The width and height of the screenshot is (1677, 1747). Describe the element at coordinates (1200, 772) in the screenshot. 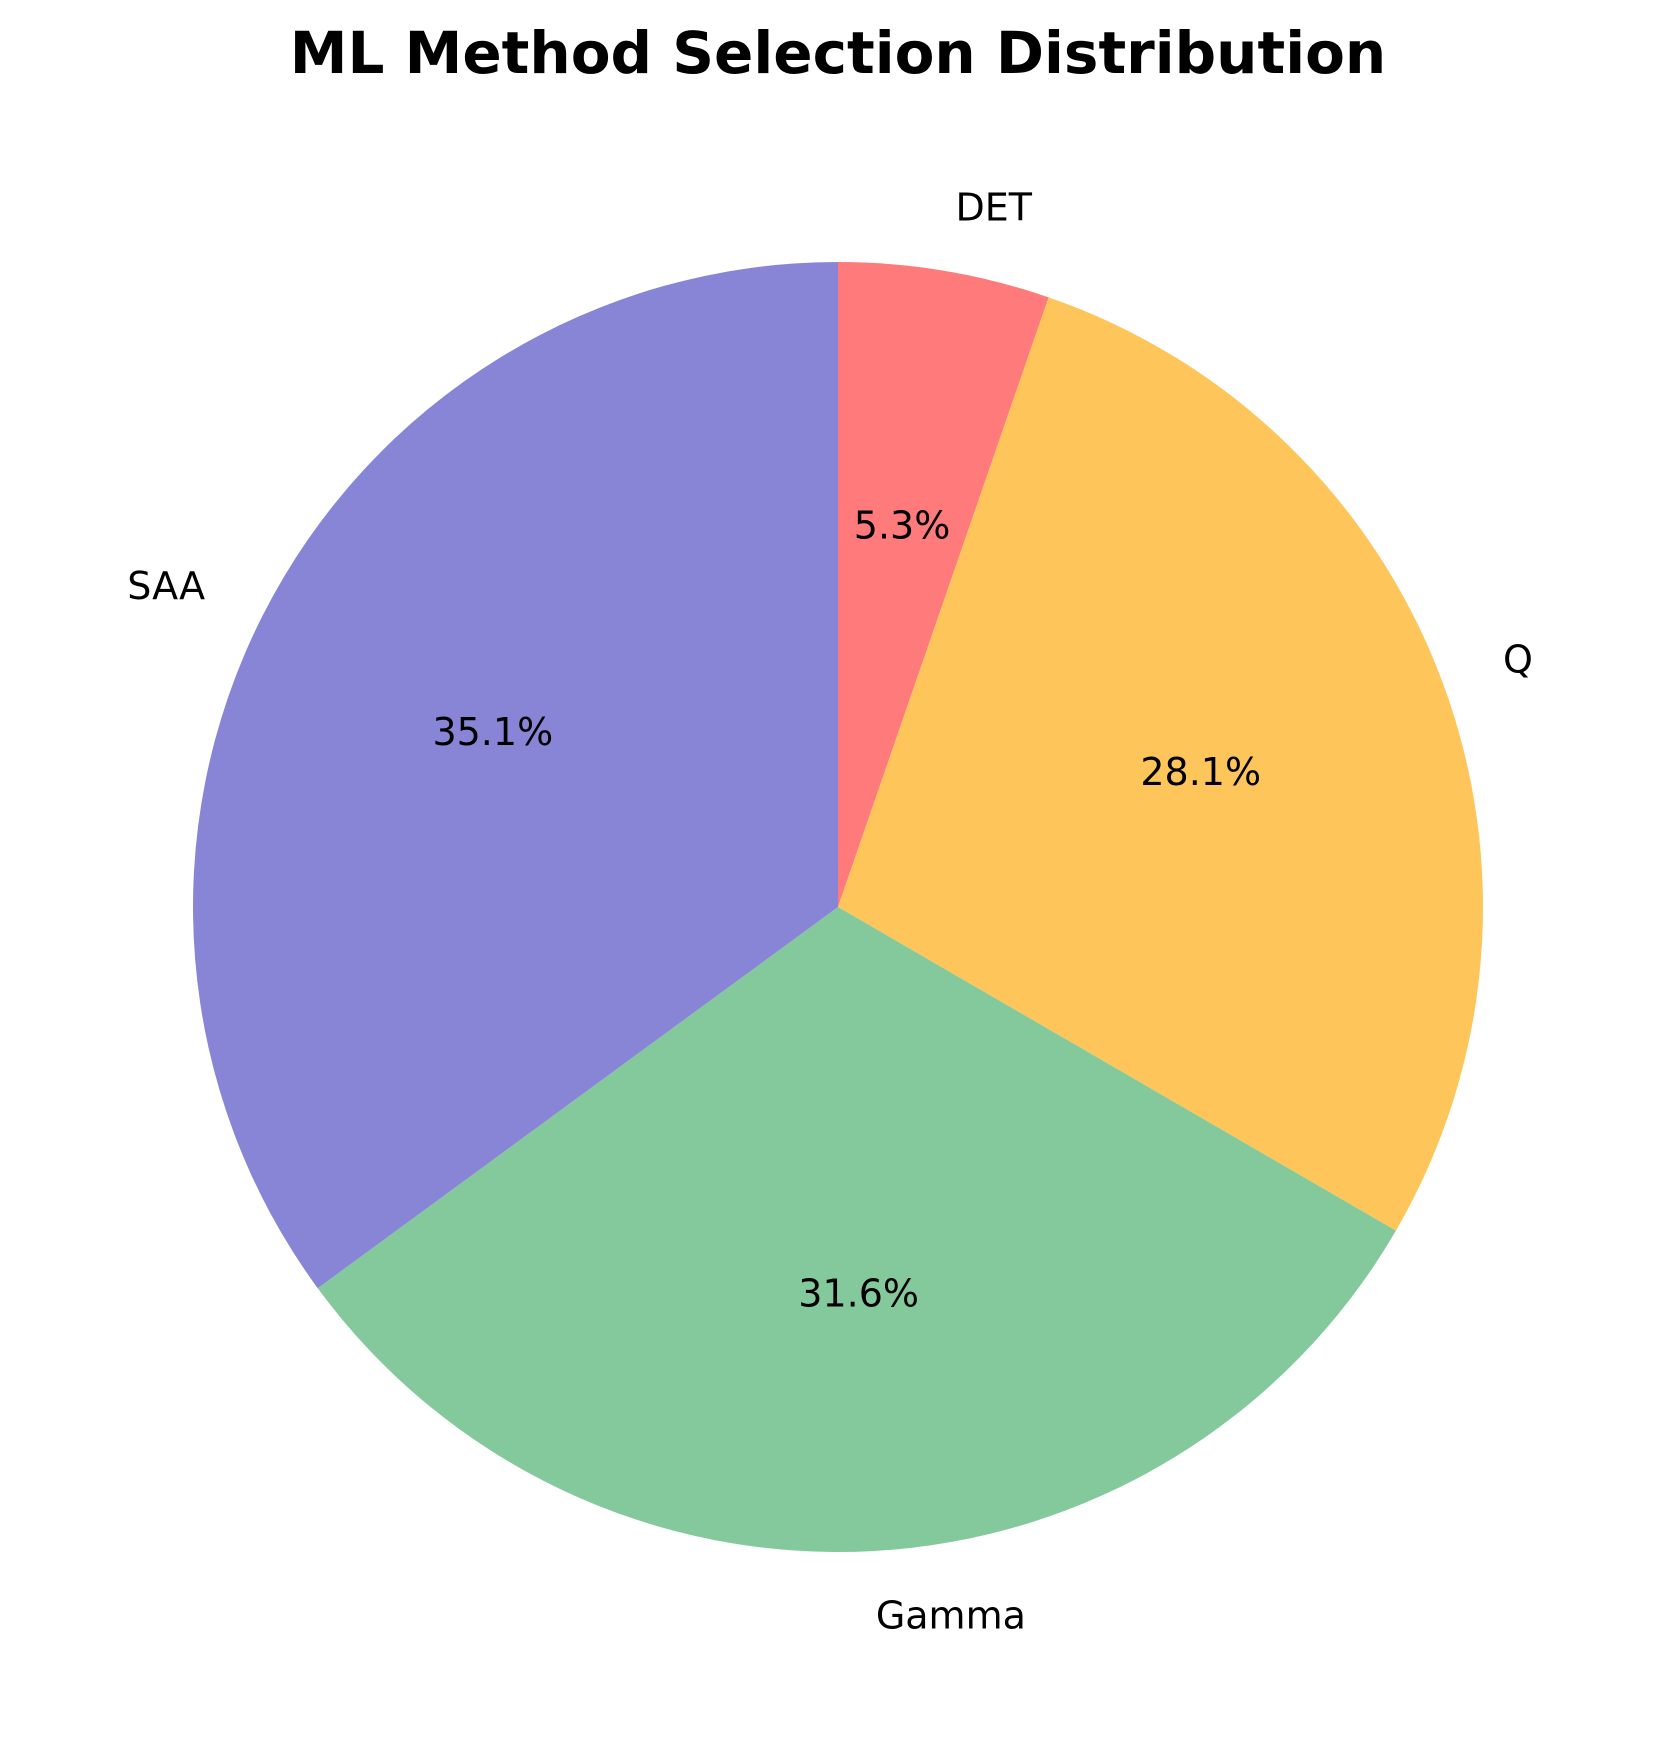

I see `percent-label-q: 28.1%` at that location.